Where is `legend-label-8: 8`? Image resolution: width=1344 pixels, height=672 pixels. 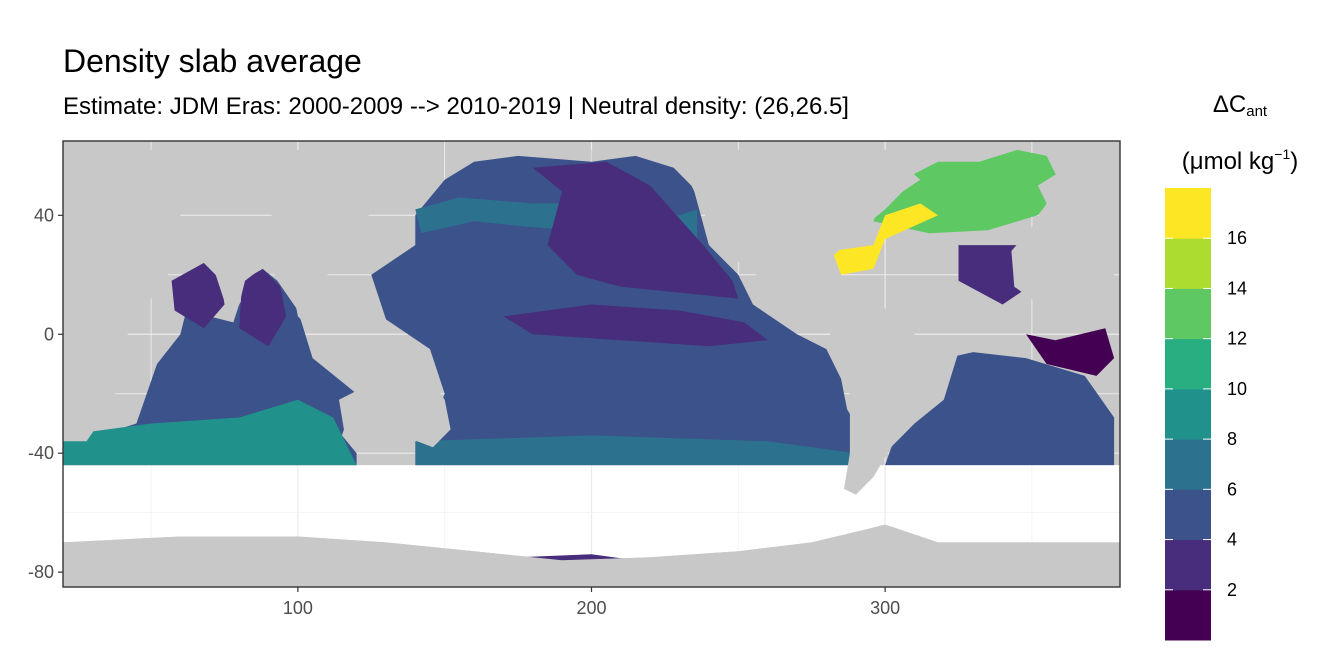 legend-label-8: 8 is located at coordinates (1232, 439).